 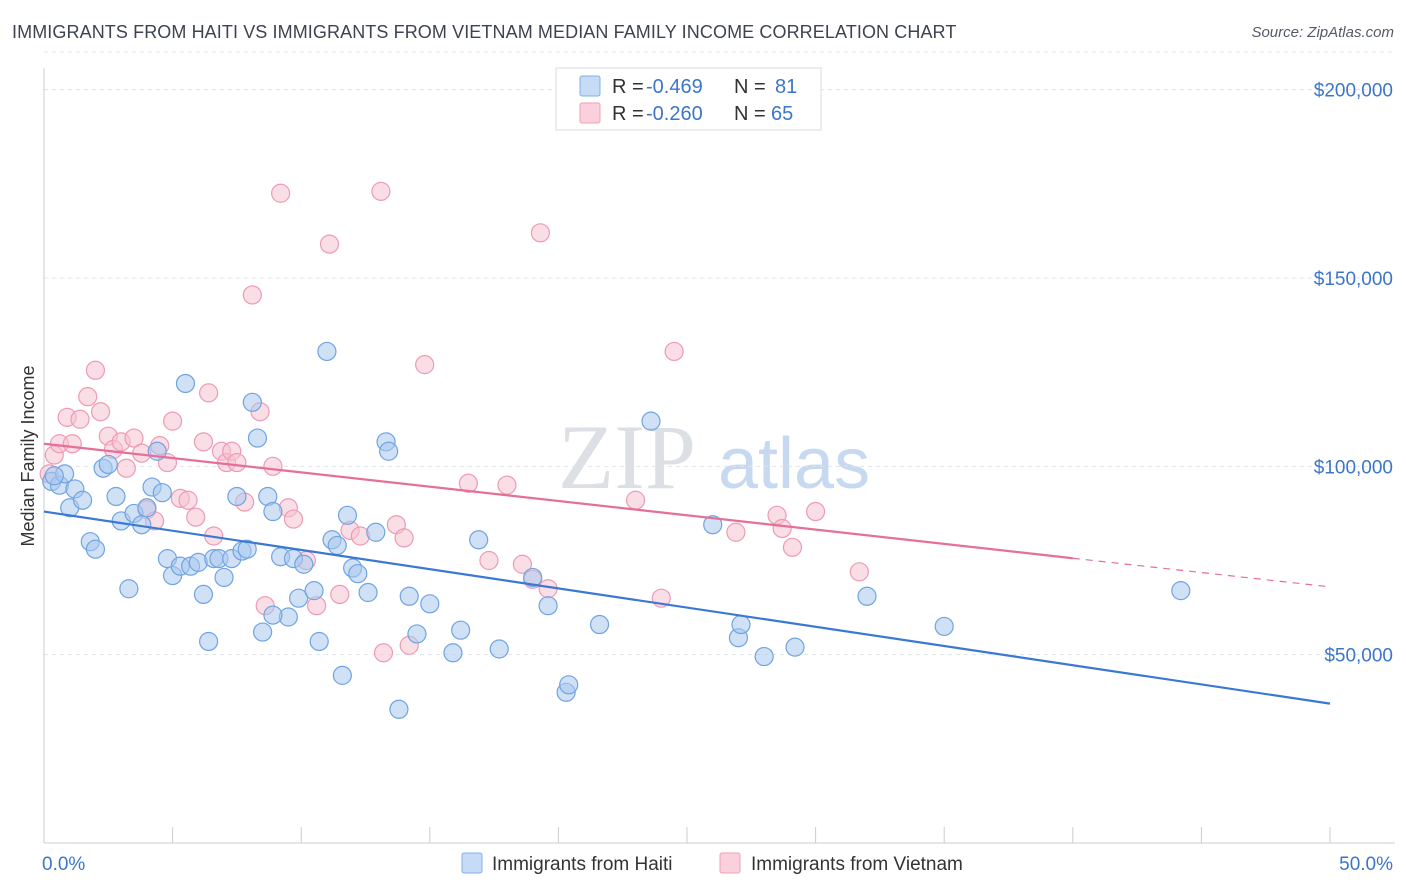 What do you see at coordinates (1322, 32) in the screenshot?
I see `source-label: Source: ZipAtlas.com` at bounding box center [1322, 32].